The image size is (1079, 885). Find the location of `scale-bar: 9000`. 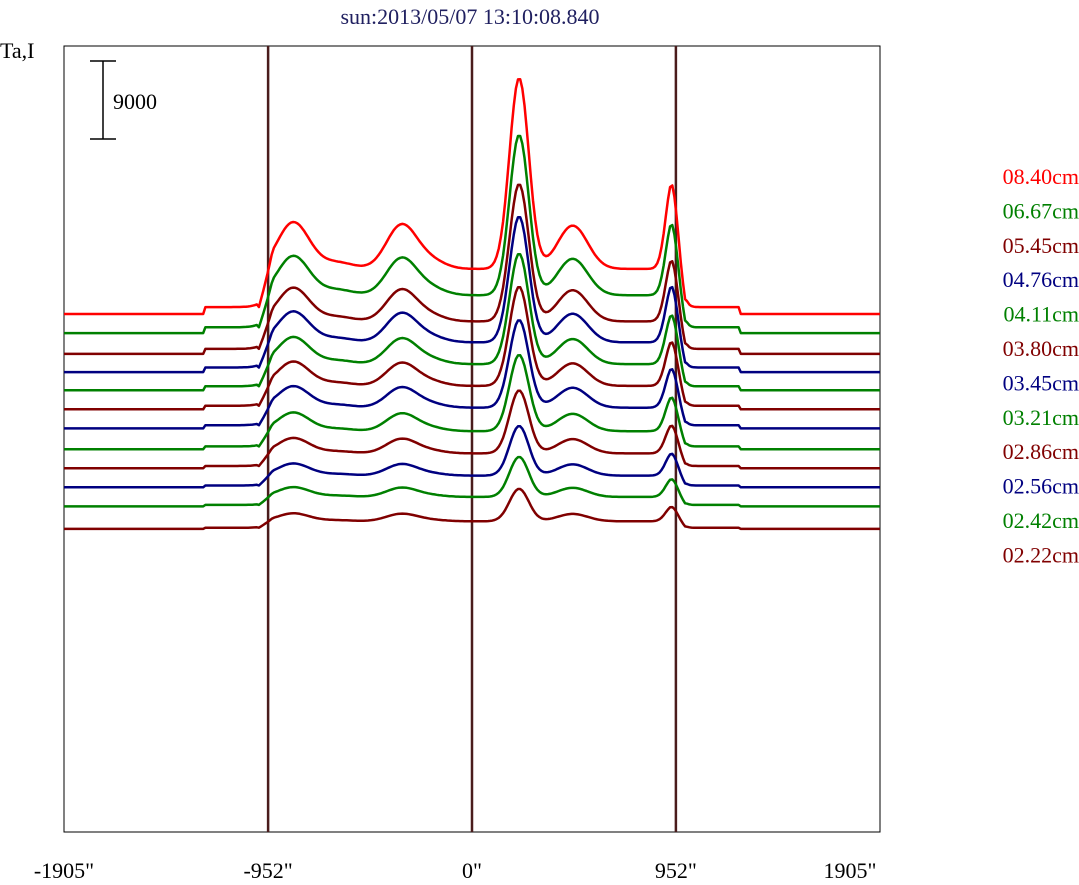

scale-bar: 9000 is located at coordinates (123, 100).